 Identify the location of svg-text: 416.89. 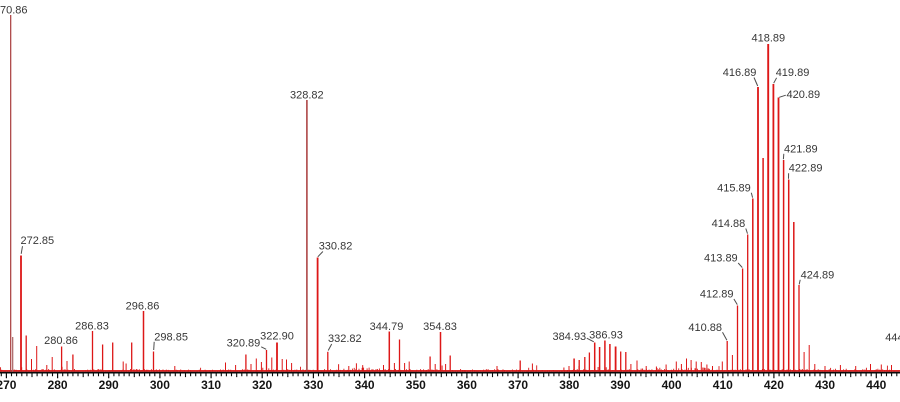
(740, 73).